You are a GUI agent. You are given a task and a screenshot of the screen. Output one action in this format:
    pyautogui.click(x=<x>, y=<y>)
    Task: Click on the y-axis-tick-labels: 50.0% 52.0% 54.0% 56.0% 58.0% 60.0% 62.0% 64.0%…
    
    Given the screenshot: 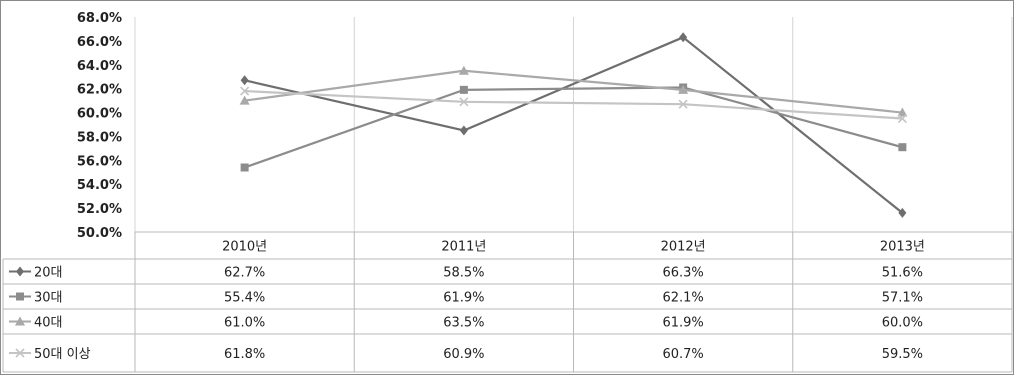 What is the action you would take?
    pyautogui.click(x=99, y=126)
    